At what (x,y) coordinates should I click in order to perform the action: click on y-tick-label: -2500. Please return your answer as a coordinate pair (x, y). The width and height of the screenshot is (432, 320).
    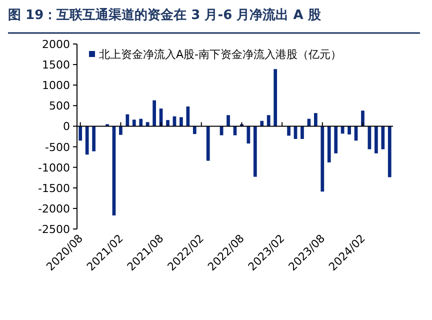
    Looking at the image, I should click on (54, 229).